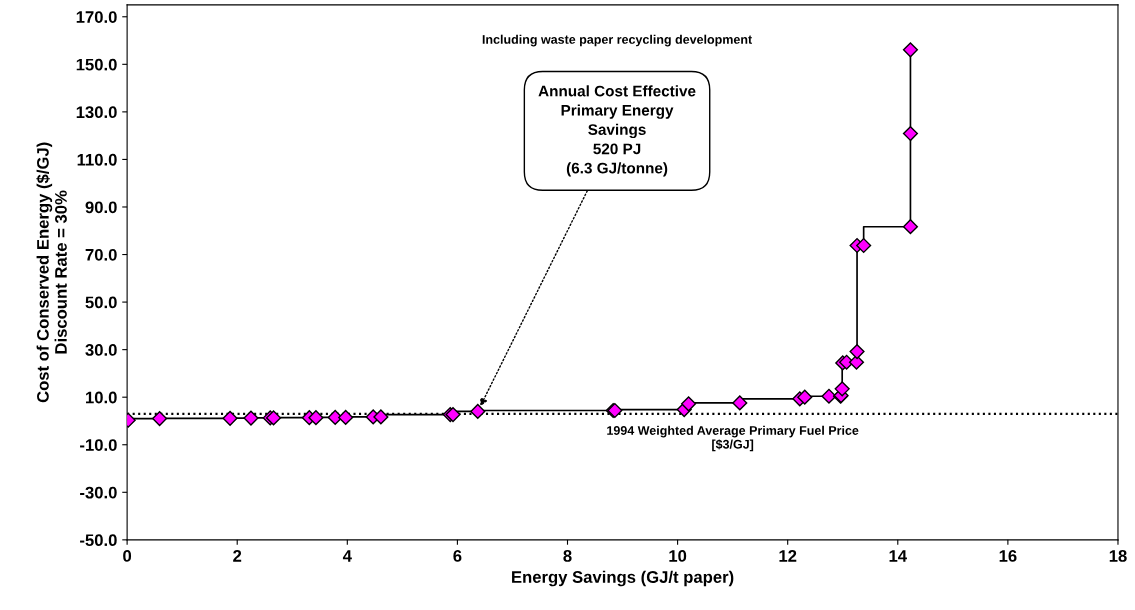 This screenshot has width=1135, height=610. Describe the element at coordinates (623, 578) in the screenshot. I see `x-axis-title: Energy Savings (GJ/t paper)` at that location.